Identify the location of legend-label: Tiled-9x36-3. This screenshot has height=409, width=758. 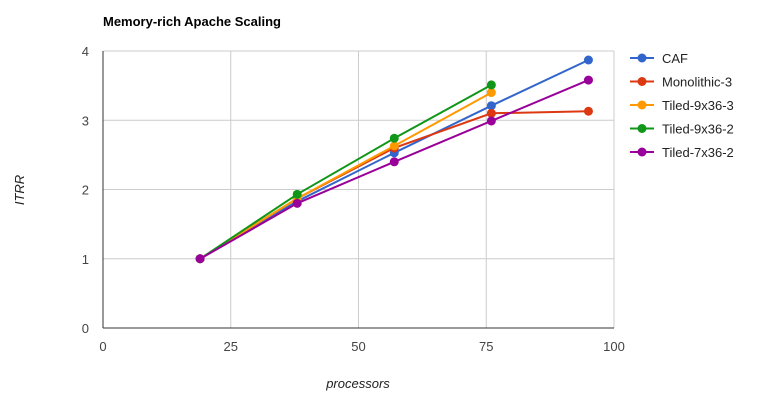
(698, 105).